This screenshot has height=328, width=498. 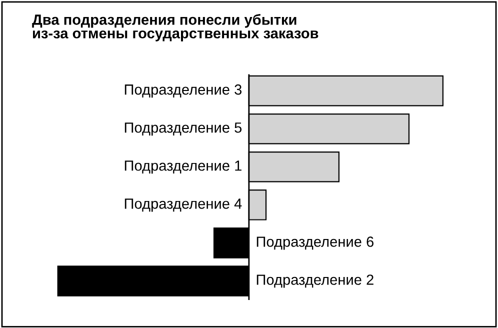 I want to click on y-tick-label: Подразделение 1, so click(x=183, y=167).